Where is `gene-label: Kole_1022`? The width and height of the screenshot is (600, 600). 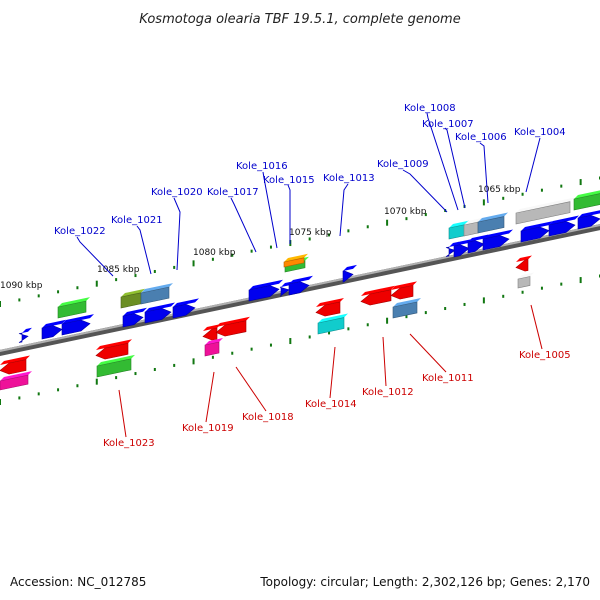
gene-label: Kole_1022 is located at coordinates (80, 231).